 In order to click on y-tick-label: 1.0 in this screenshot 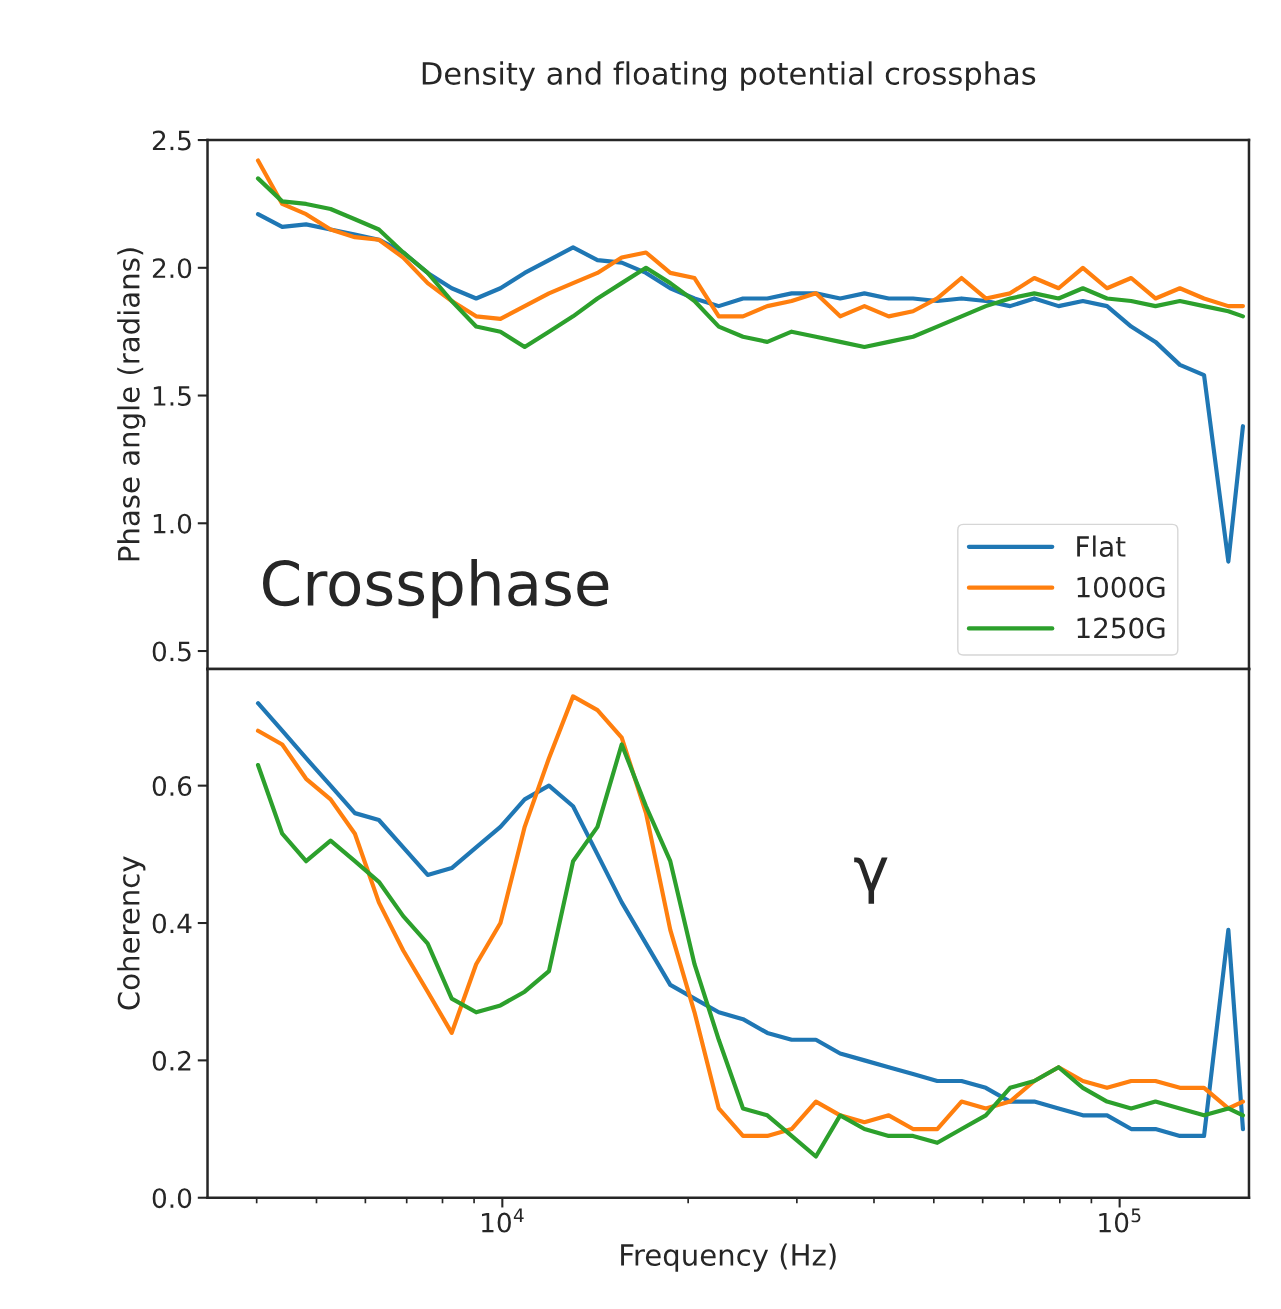, I will do `click(172, 523)`.